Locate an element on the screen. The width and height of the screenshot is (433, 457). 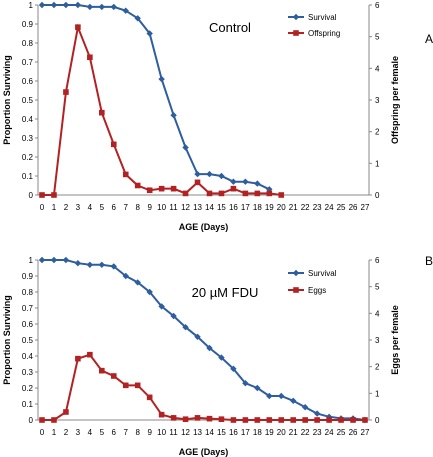
chart1-right-tick-label: 4 is located at coordinates (377, 68).